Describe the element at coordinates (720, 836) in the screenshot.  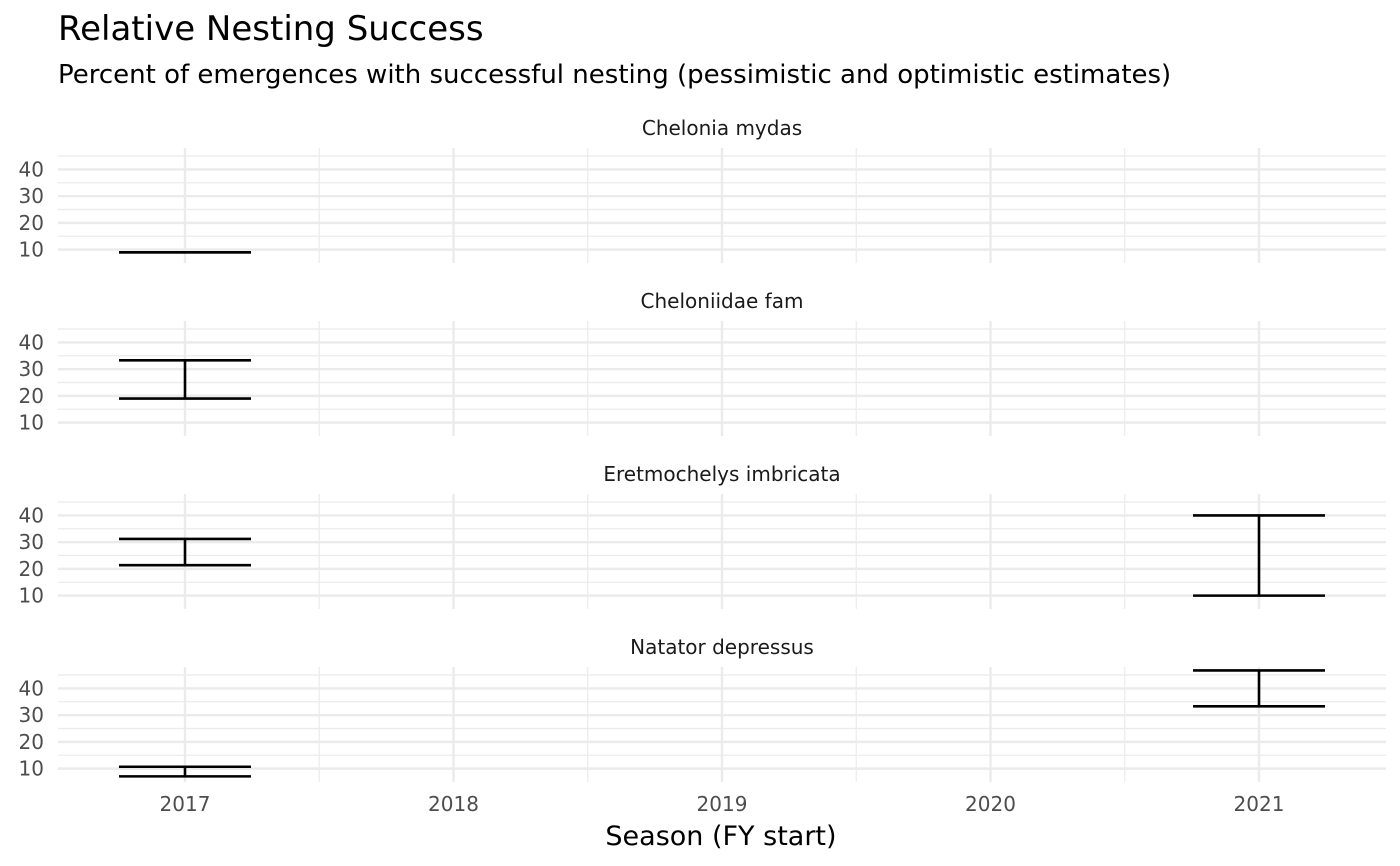
I see `x-axis-label: Season (FY start)` at that location.